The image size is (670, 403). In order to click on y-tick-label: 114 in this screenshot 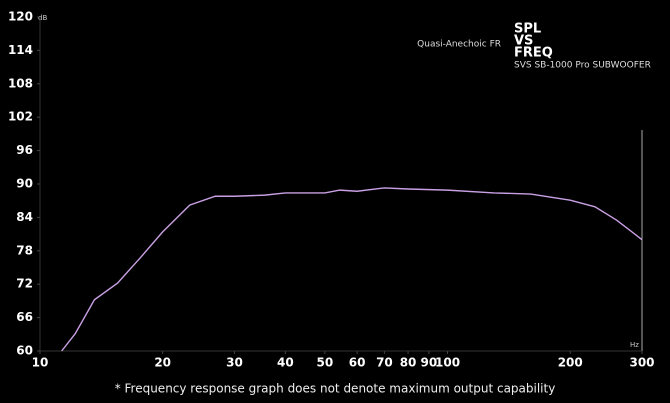, I will do `click(20, 50)`.